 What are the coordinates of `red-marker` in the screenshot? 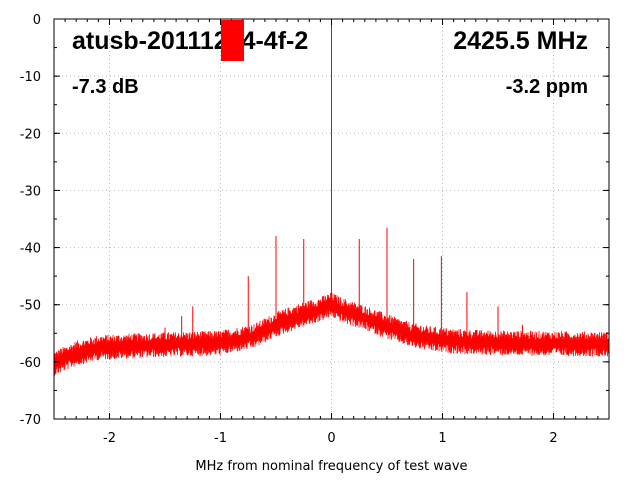 It's located at (232, 40).